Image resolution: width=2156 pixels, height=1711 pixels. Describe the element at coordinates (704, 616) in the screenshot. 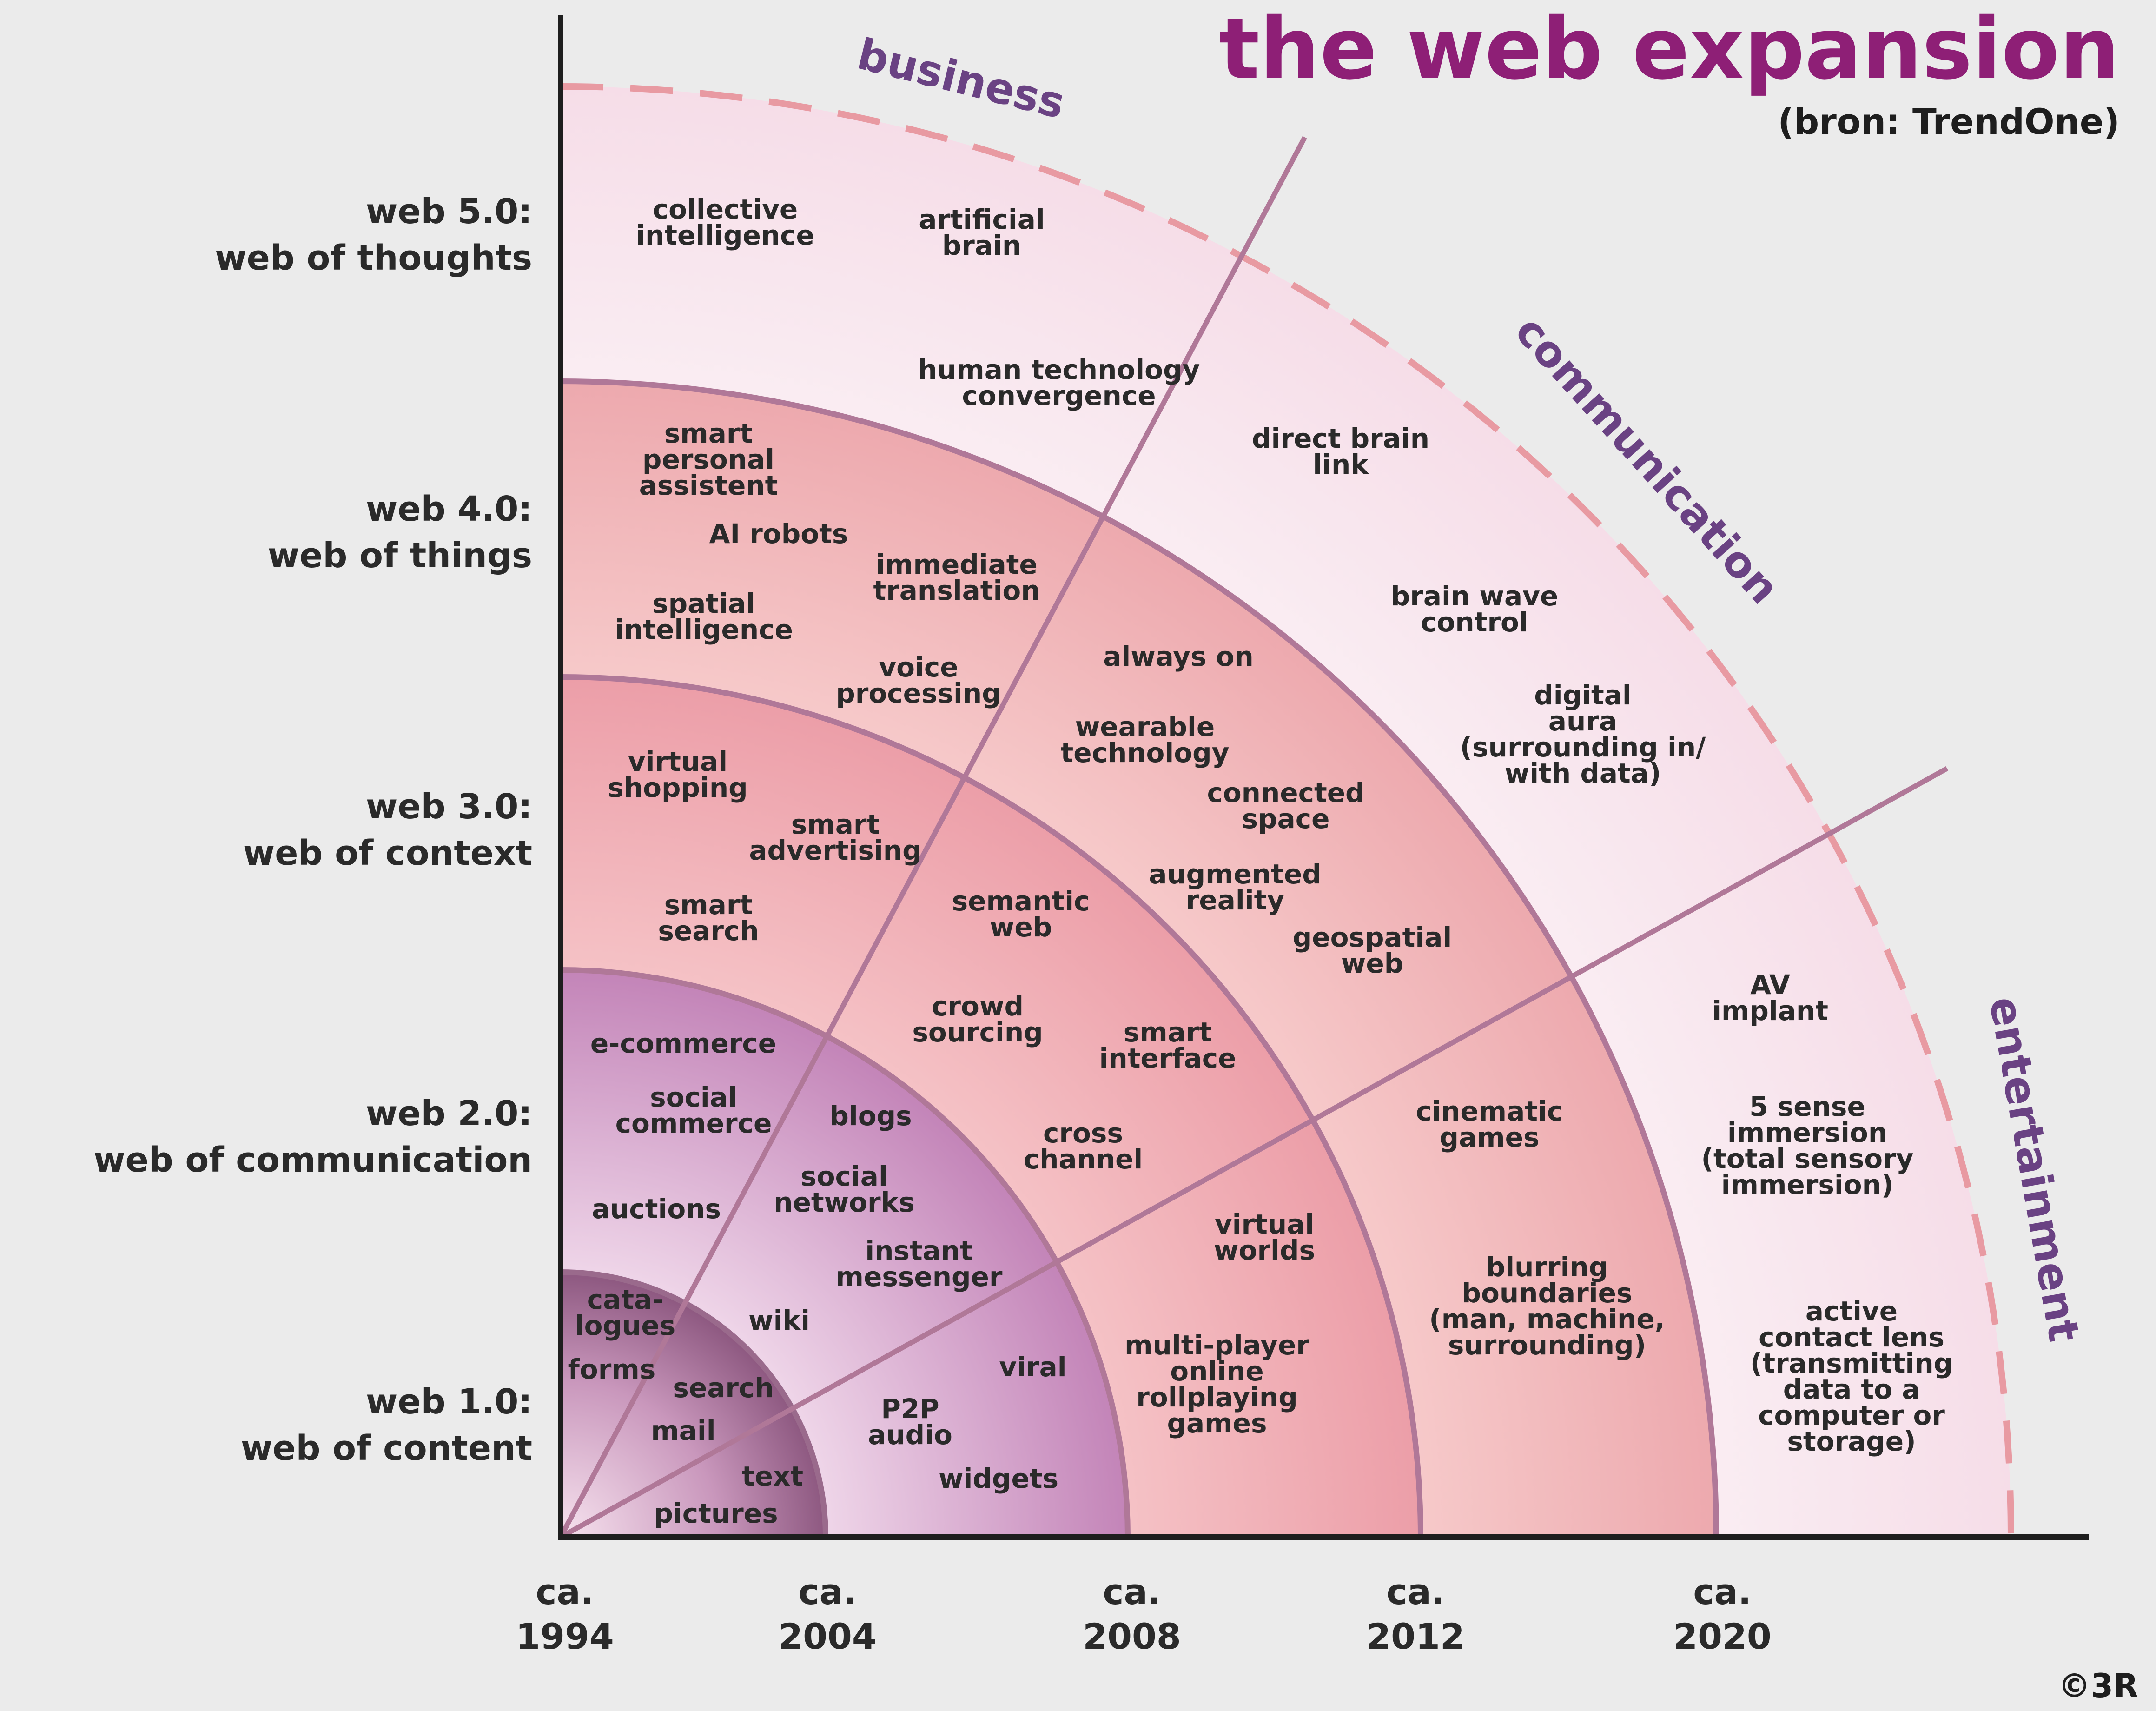

I see `trend-item-spatial-intelligence: spatial intelligence` at that location.